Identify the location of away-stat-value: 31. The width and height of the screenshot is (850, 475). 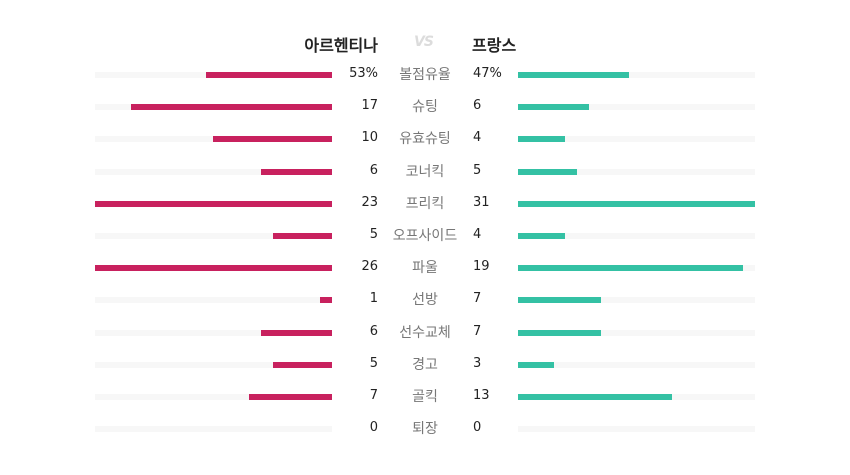
(481, 202).